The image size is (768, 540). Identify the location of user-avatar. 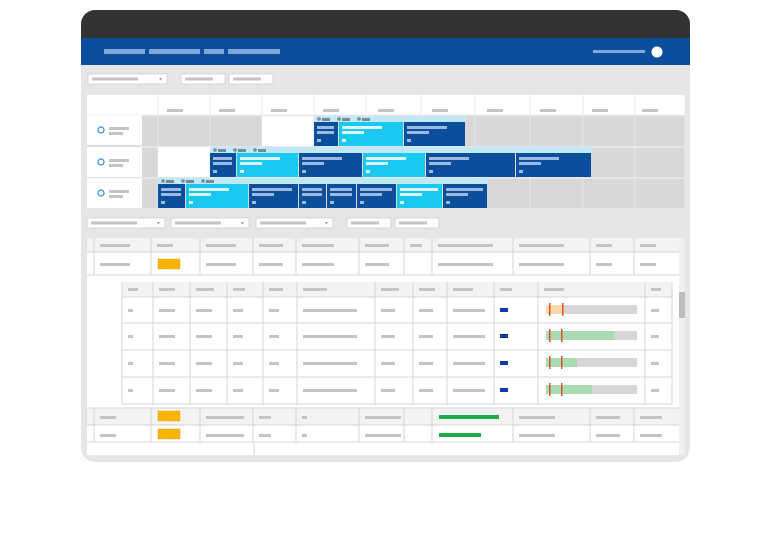
(657, 52).